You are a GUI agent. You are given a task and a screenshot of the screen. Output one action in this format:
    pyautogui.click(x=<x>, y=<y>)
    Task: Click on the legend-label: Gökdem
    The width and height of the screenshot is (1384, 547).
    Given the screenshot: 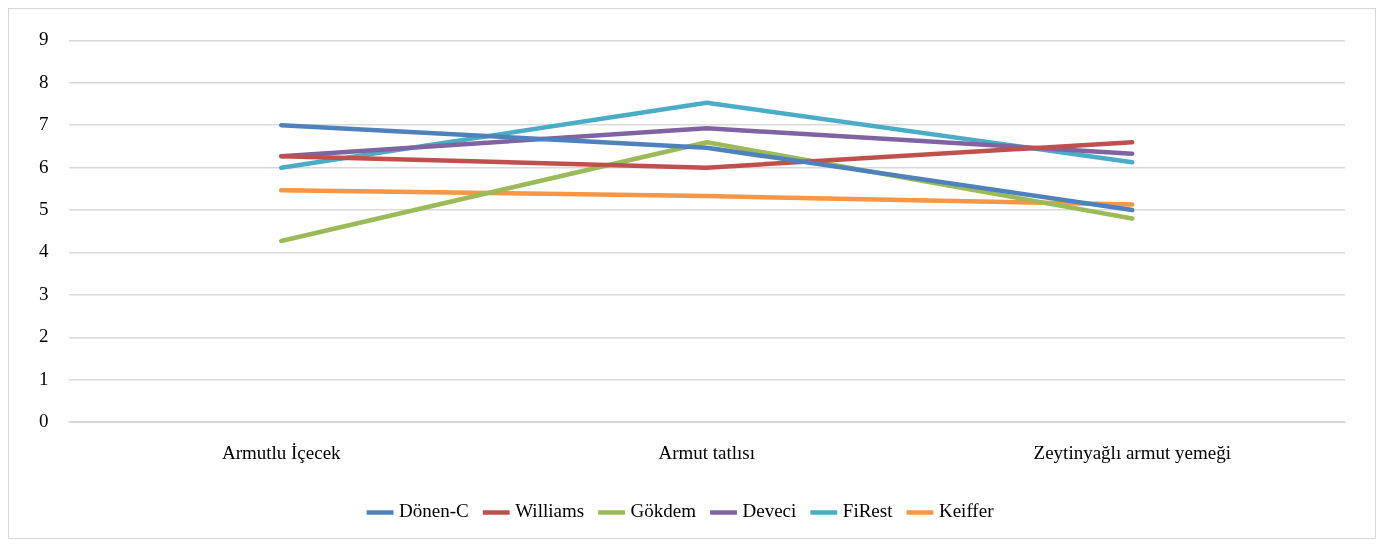 What is the action you would take?
    pyautogui.click(x=663, y=511)
    